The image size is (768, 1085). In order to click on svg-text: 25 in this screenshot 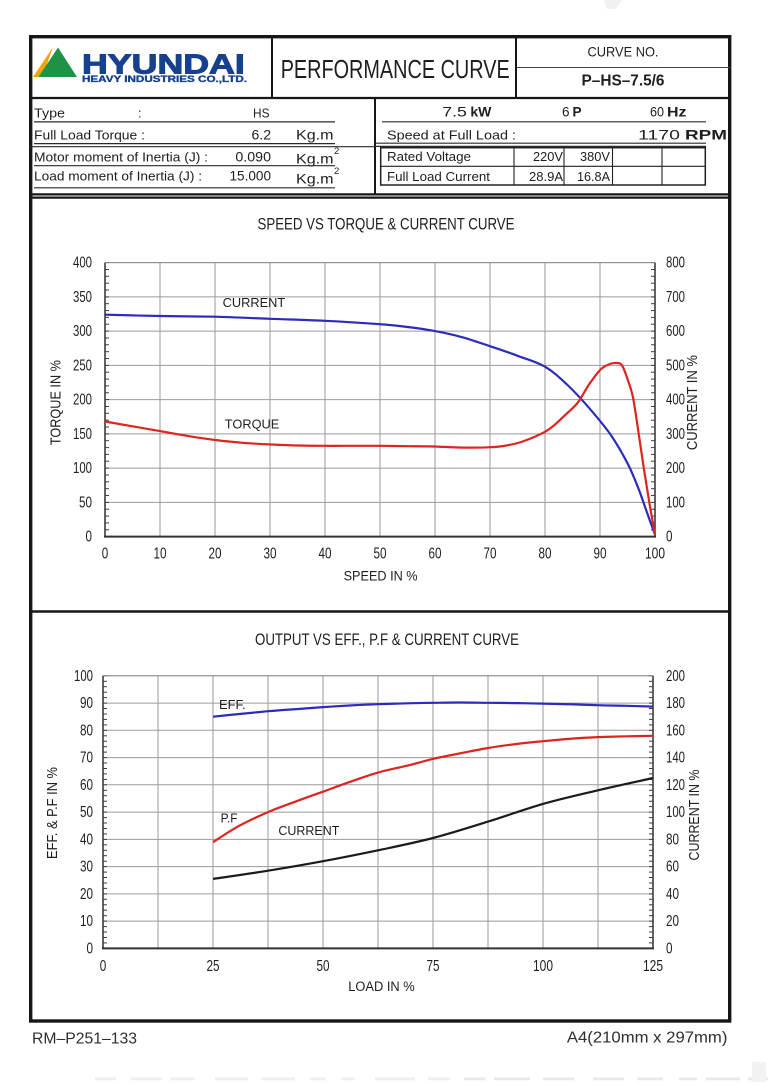, I will do `click(213, 966)`.